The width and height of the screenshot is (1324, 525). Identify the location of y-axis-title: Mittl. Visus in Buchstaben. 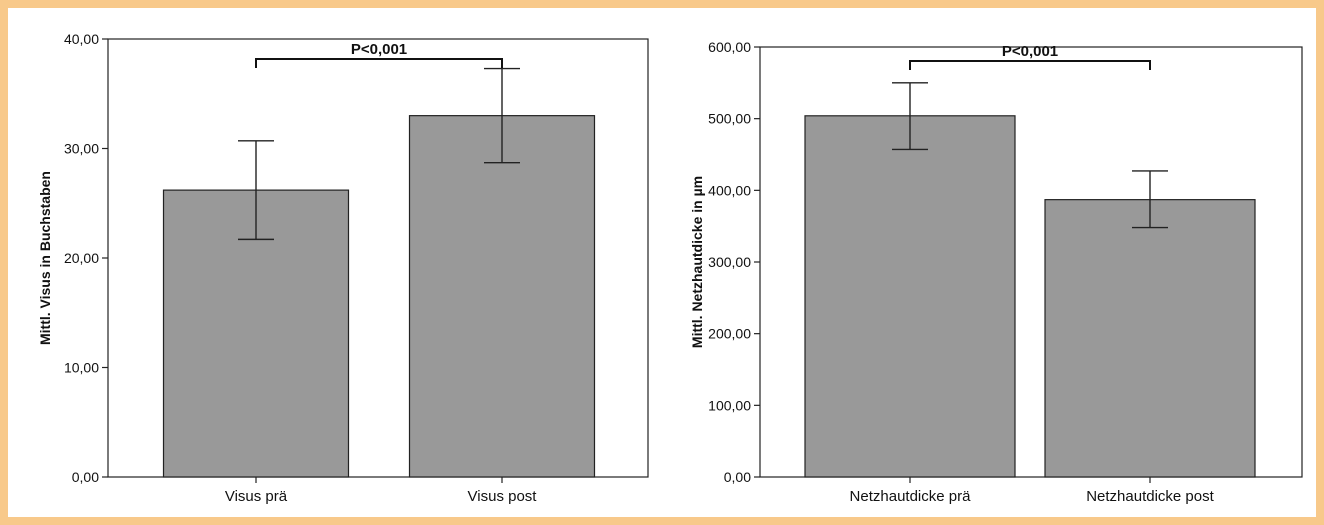
(45, 258).